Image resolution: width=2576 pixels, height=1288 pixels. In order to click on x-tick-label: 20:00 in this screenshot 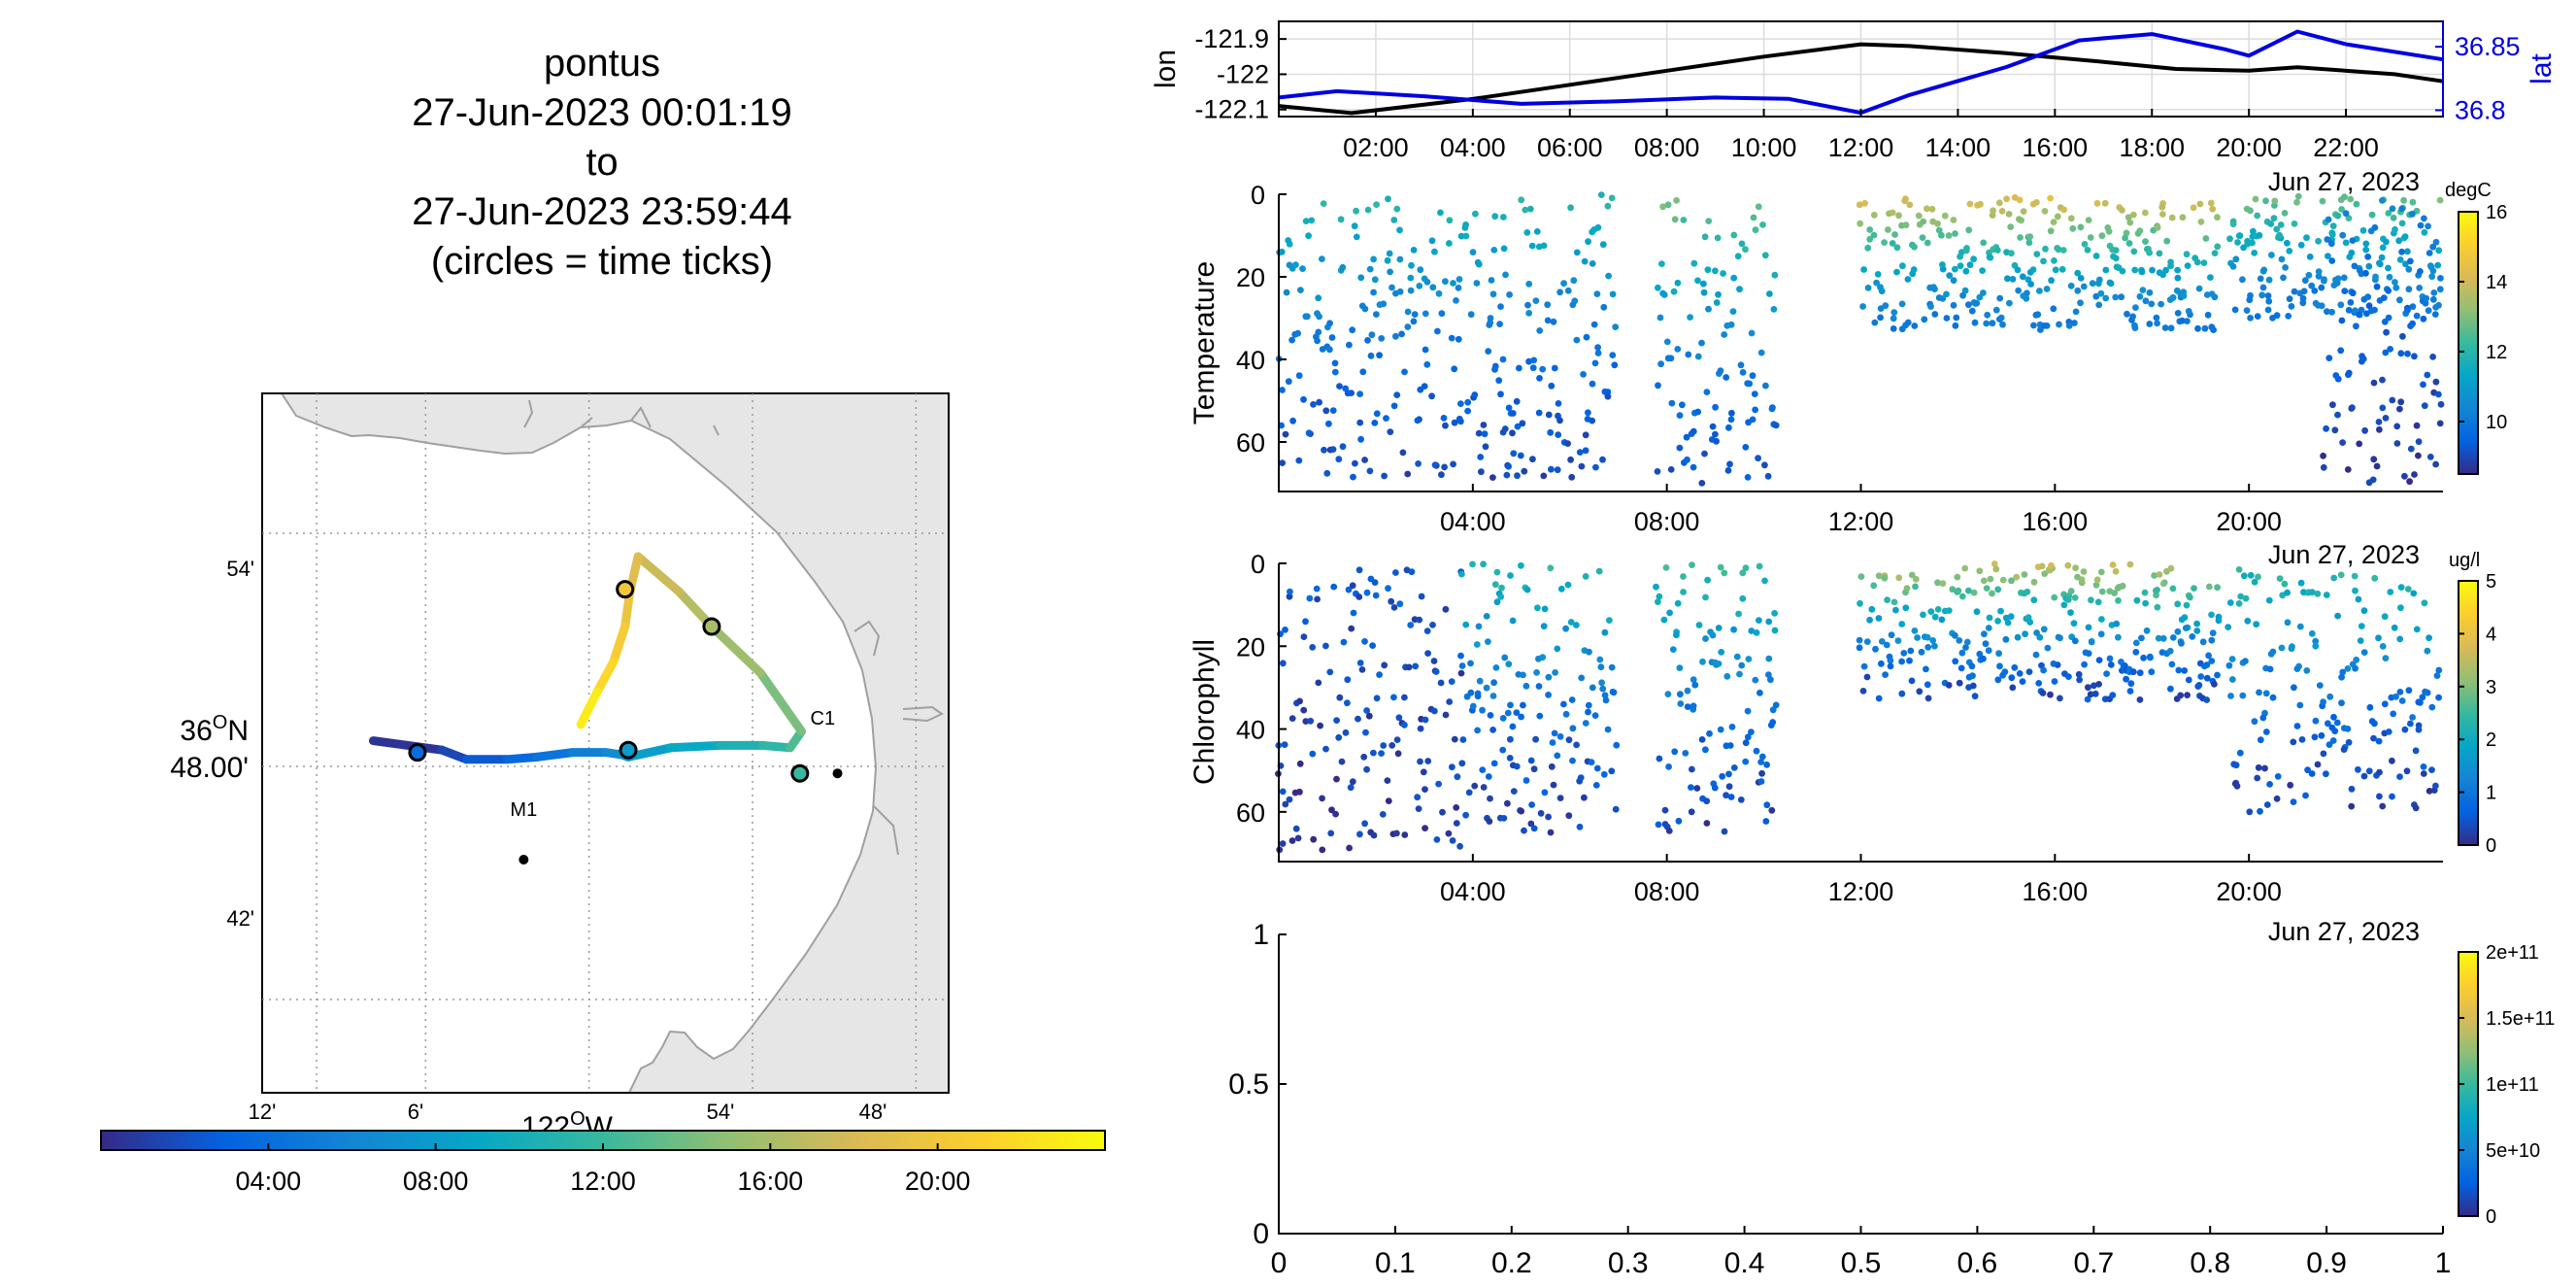, I will do `click(2249, 891)`.